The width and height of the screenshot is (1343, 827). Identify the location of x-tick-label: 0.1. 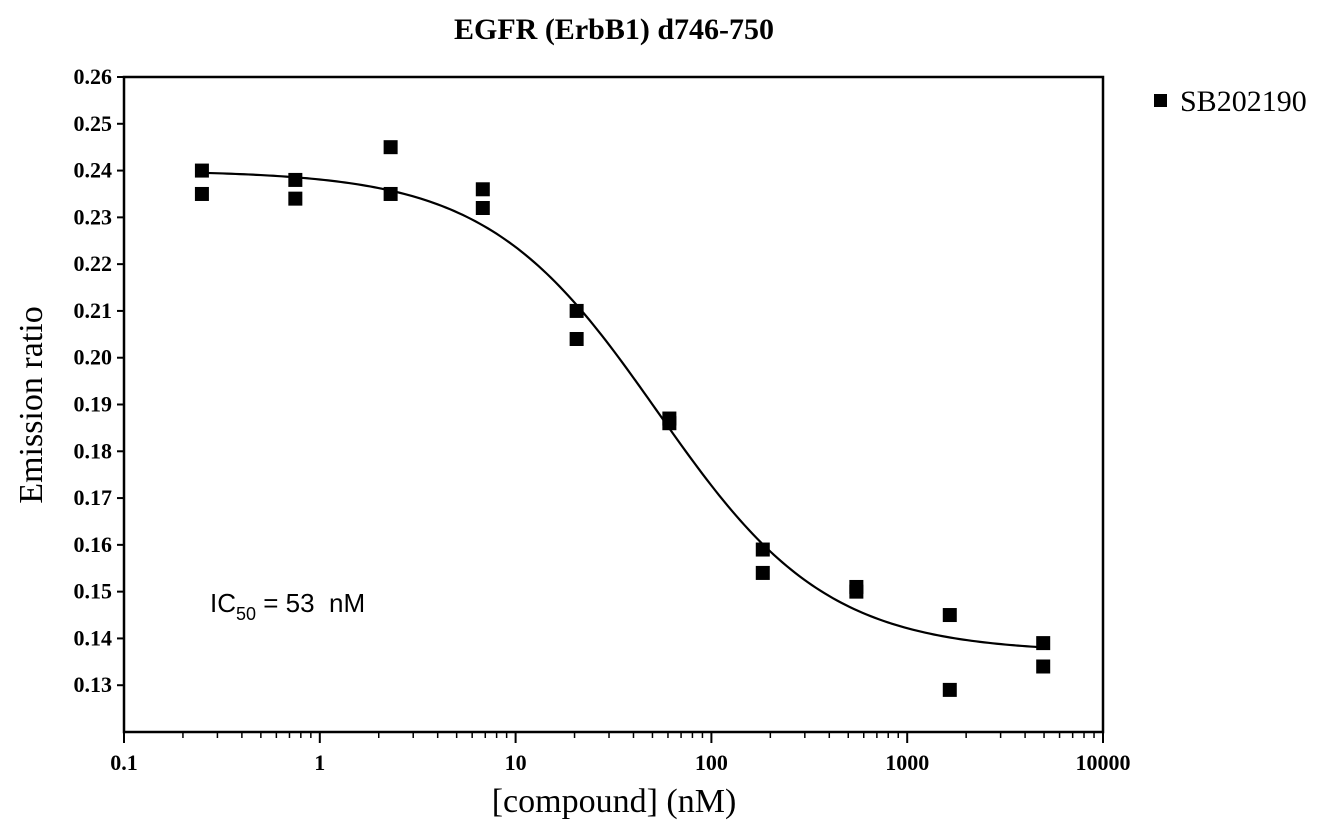
(124, 762).